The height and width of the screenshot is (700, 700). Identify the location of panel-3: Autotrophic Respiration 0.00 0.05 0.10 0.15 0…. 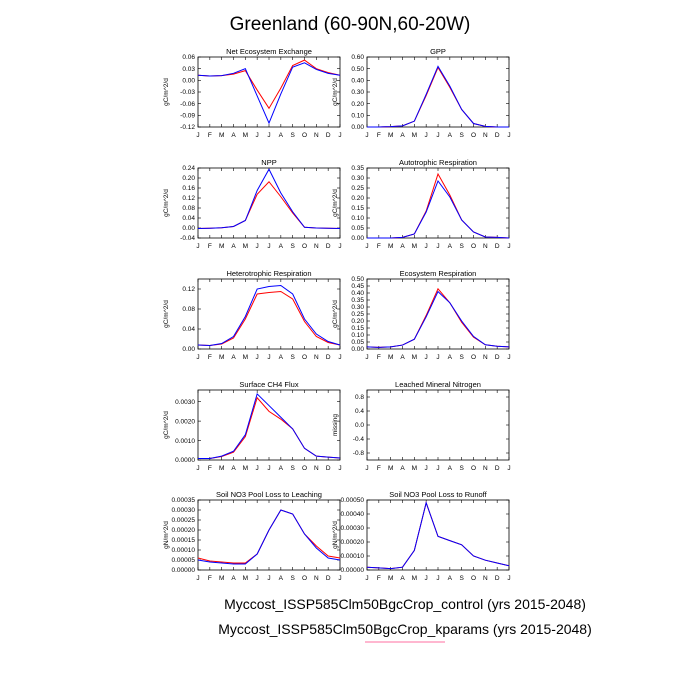
(421, 204).